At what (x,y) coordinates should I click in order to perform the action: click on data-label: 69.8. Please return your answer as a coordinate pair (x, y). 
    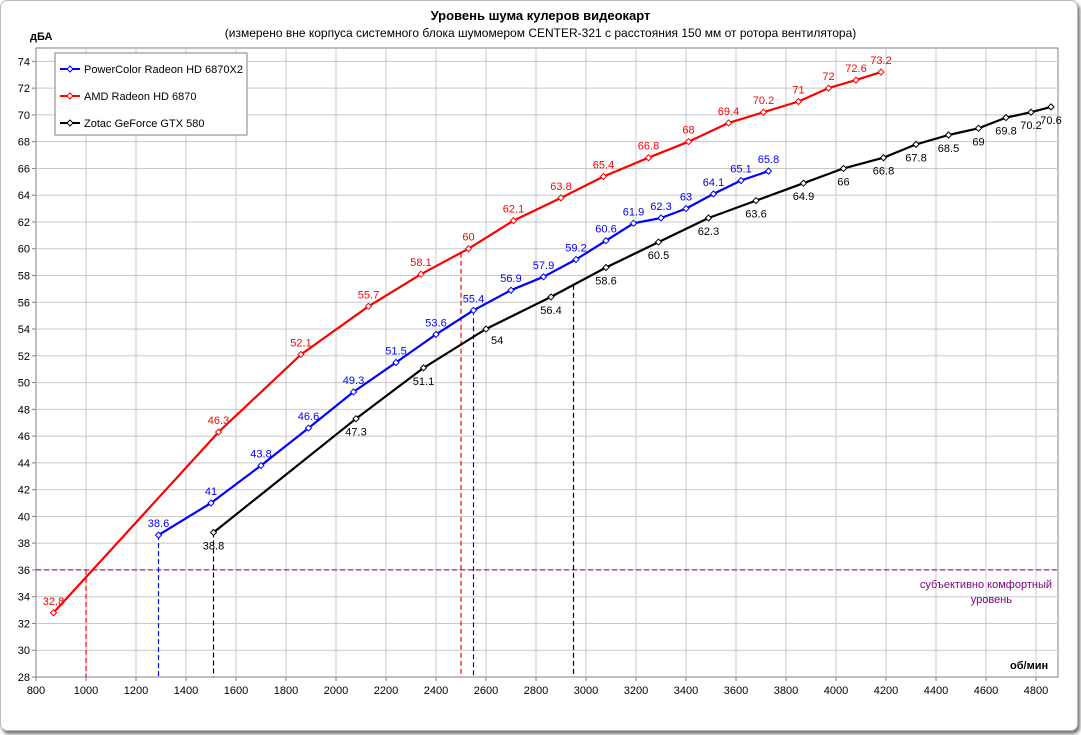
    Looking at the image, I should click on (1005, 132).